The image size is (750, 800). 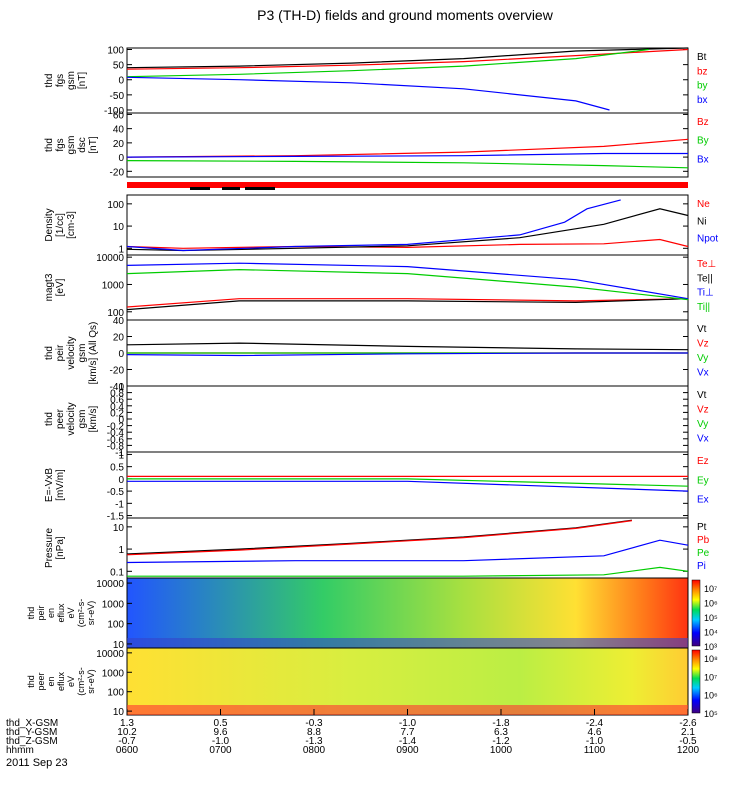 What do you see at coordinates (703, 540) in the screenshot?
I see `legend-label: Pb` at bounding box center [703, 540].